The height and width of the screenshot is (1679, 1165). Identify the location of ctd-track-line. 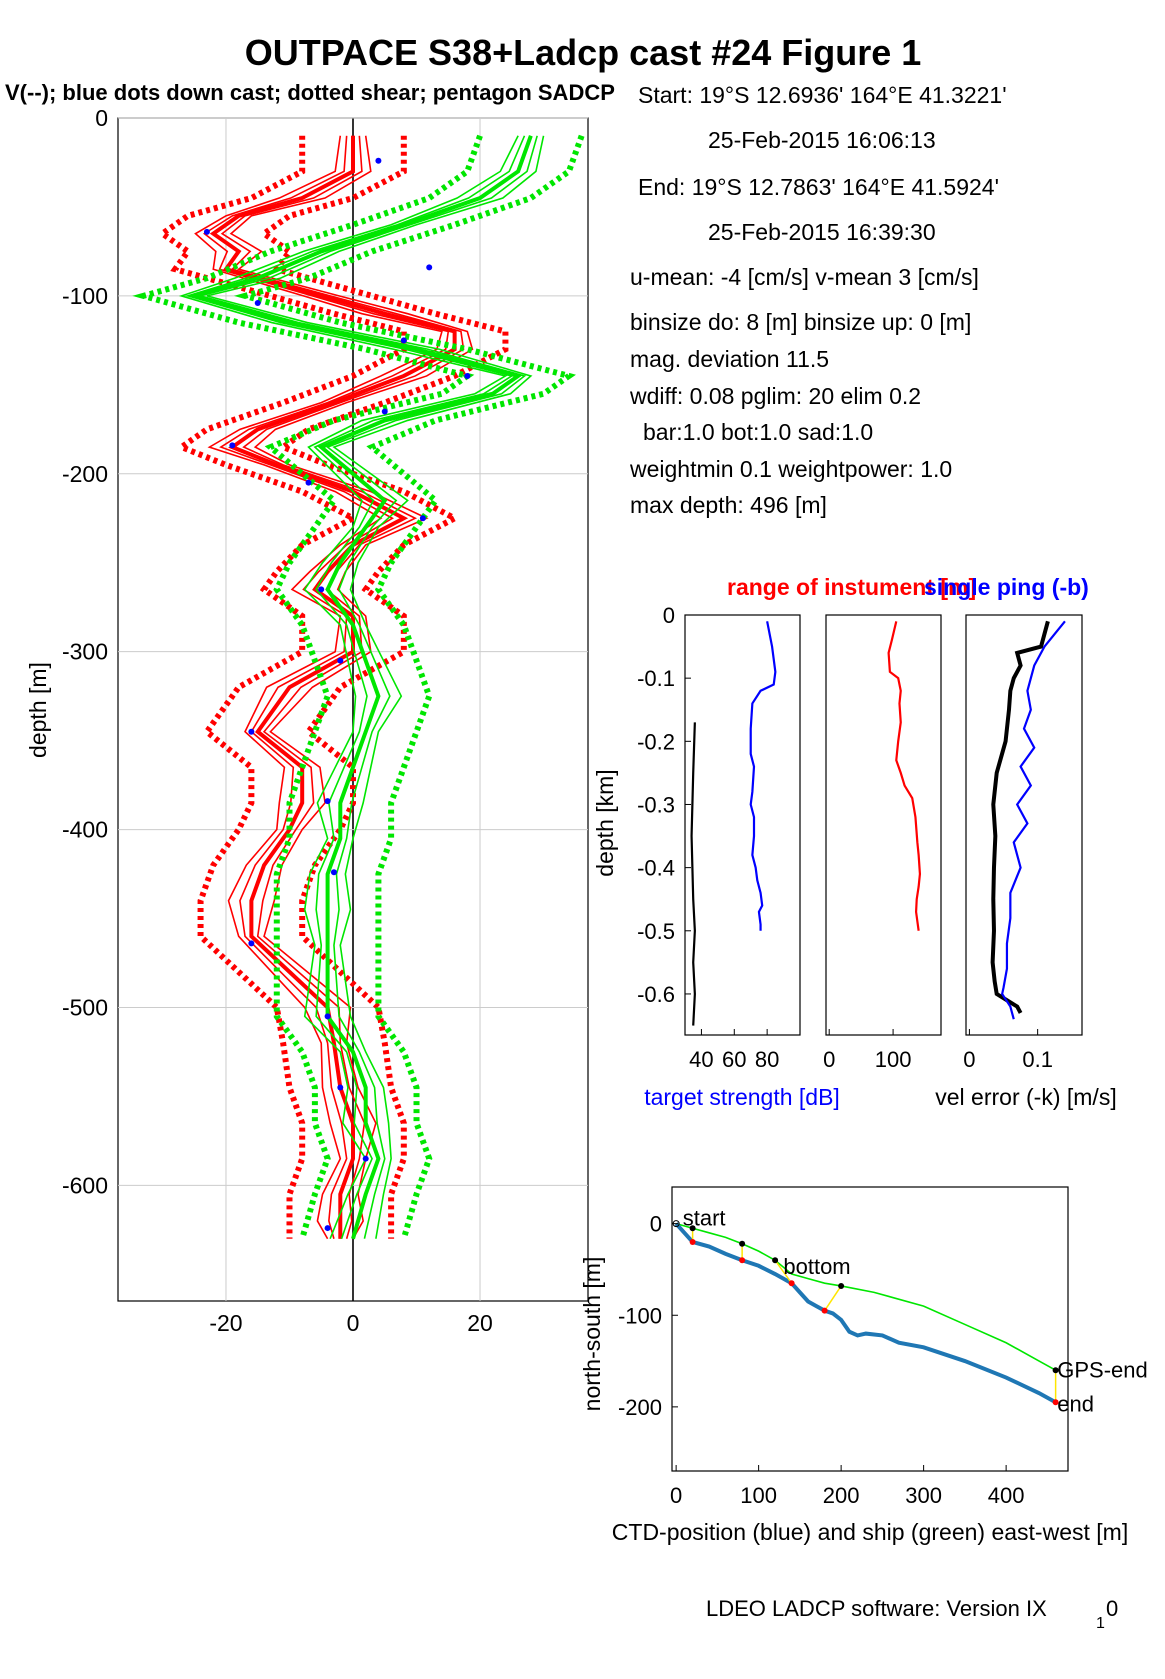
(865, 1313).